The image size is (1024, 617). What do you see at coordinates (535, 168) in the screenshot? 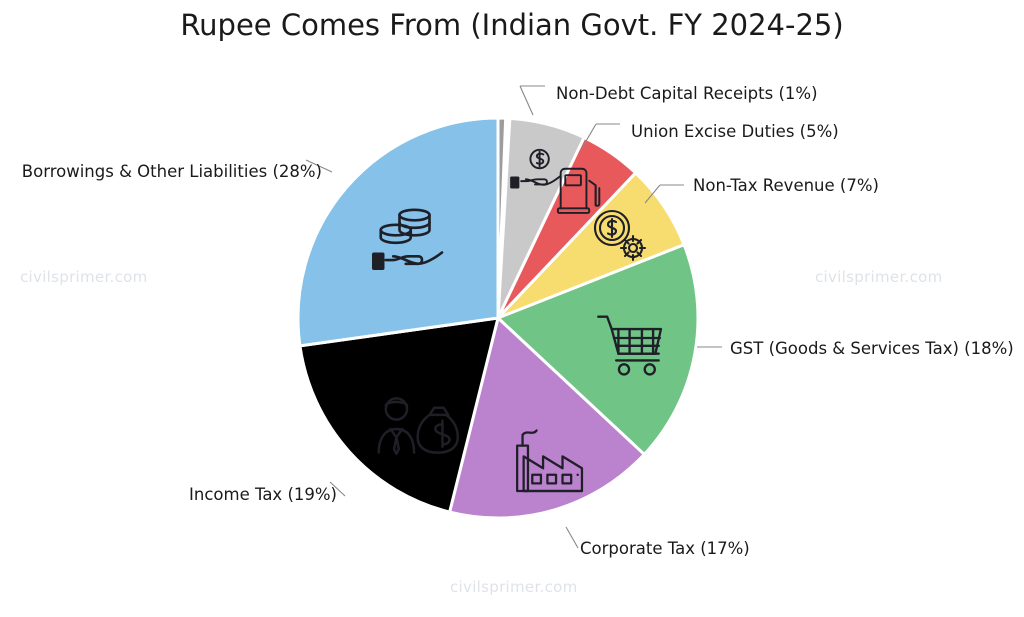
I see `hand-coin-icon` at bounding box center [535, 168].